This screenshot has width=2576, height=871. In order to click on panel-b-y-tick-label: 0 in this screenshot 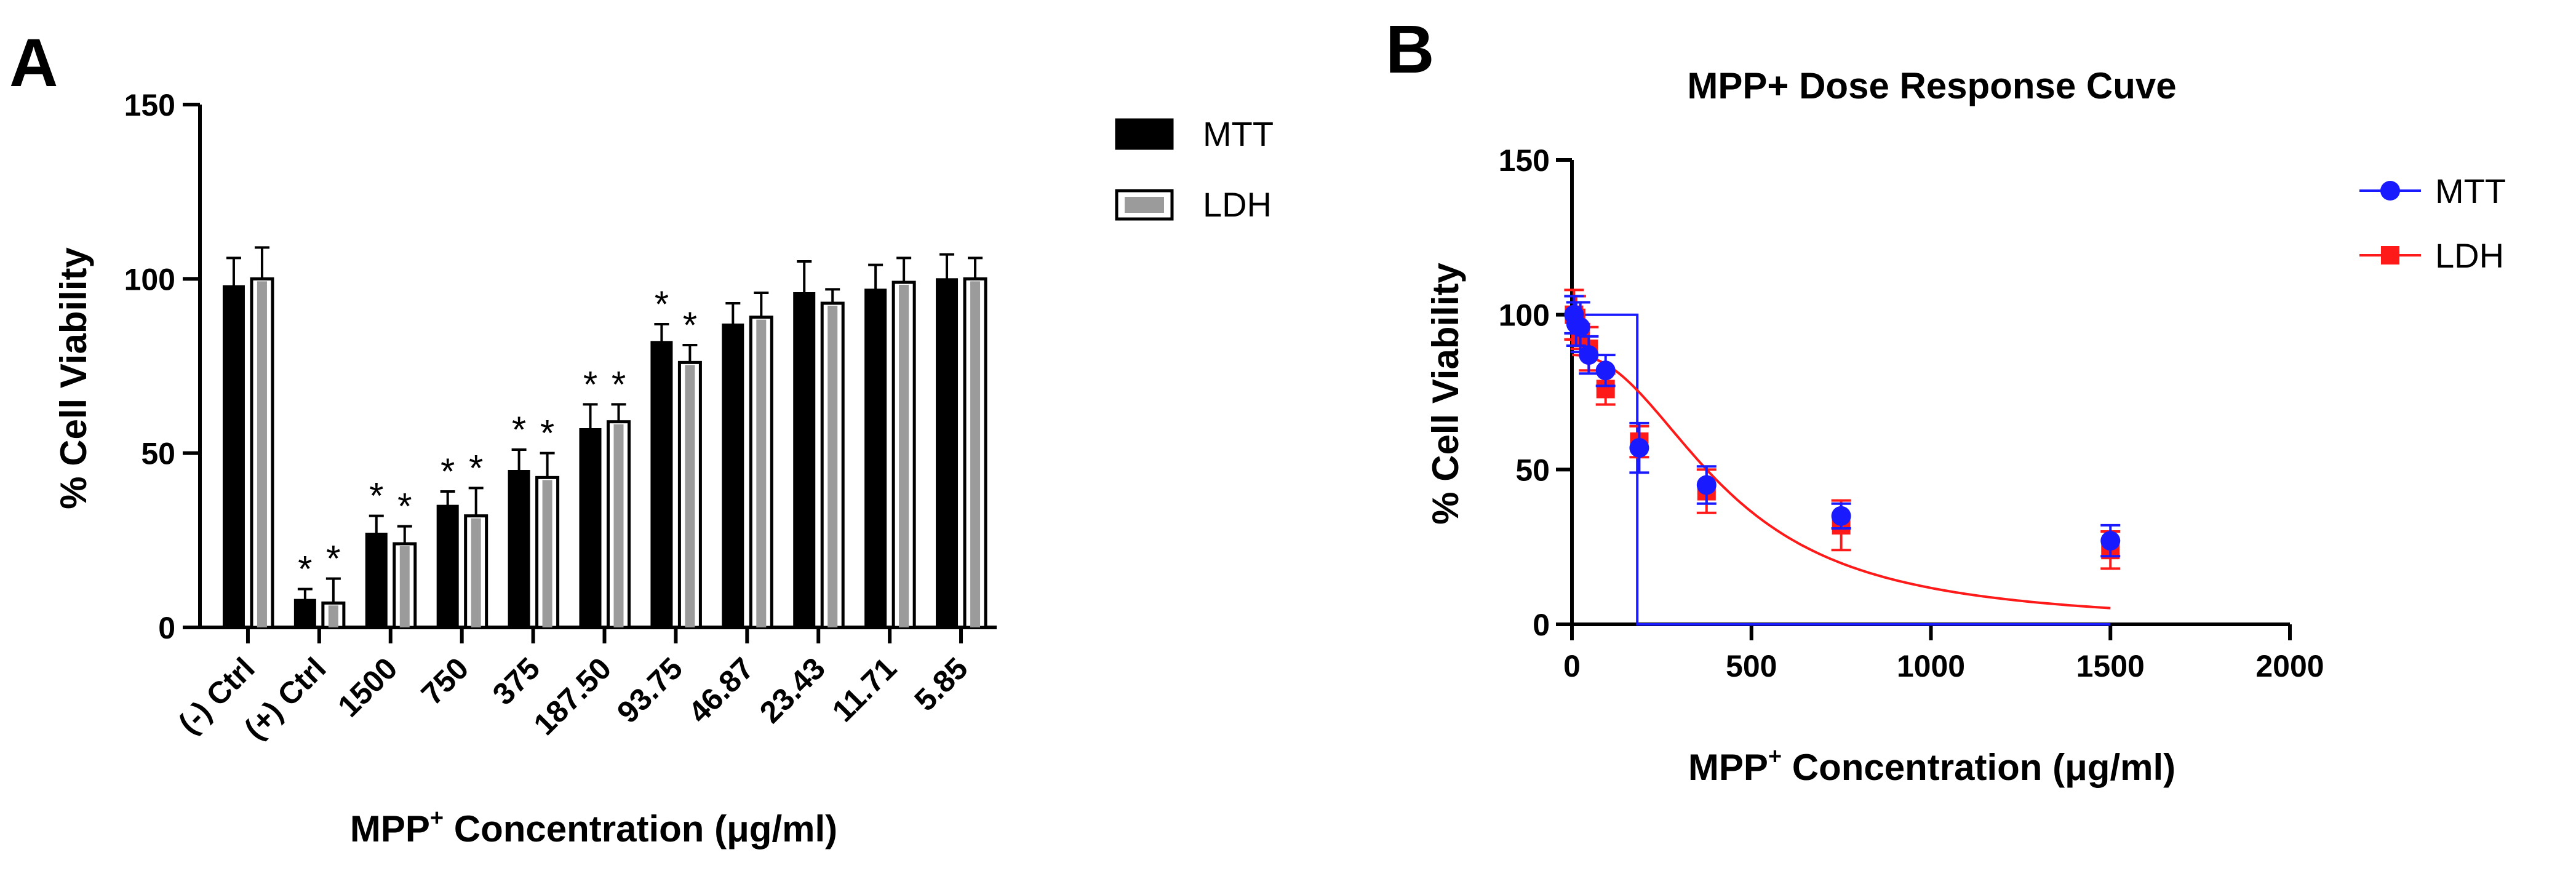, I will do `click(1542, 625)`.